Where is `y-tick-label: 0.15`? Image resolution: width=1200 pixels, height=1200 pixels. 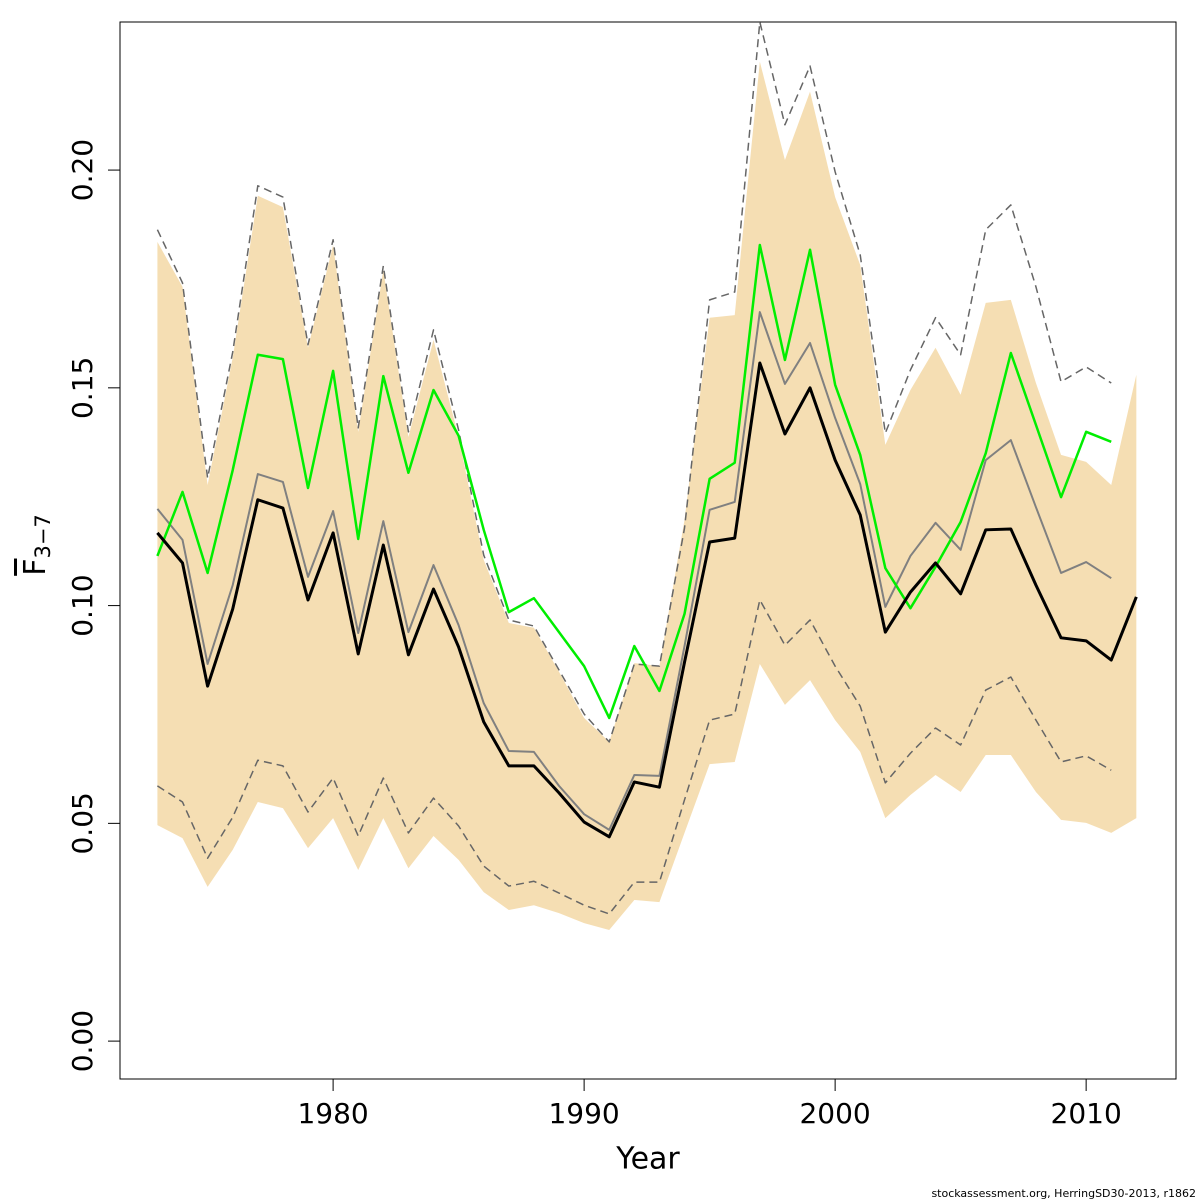 y-tick-label: 0.15 is located at coordinates (82, 388).